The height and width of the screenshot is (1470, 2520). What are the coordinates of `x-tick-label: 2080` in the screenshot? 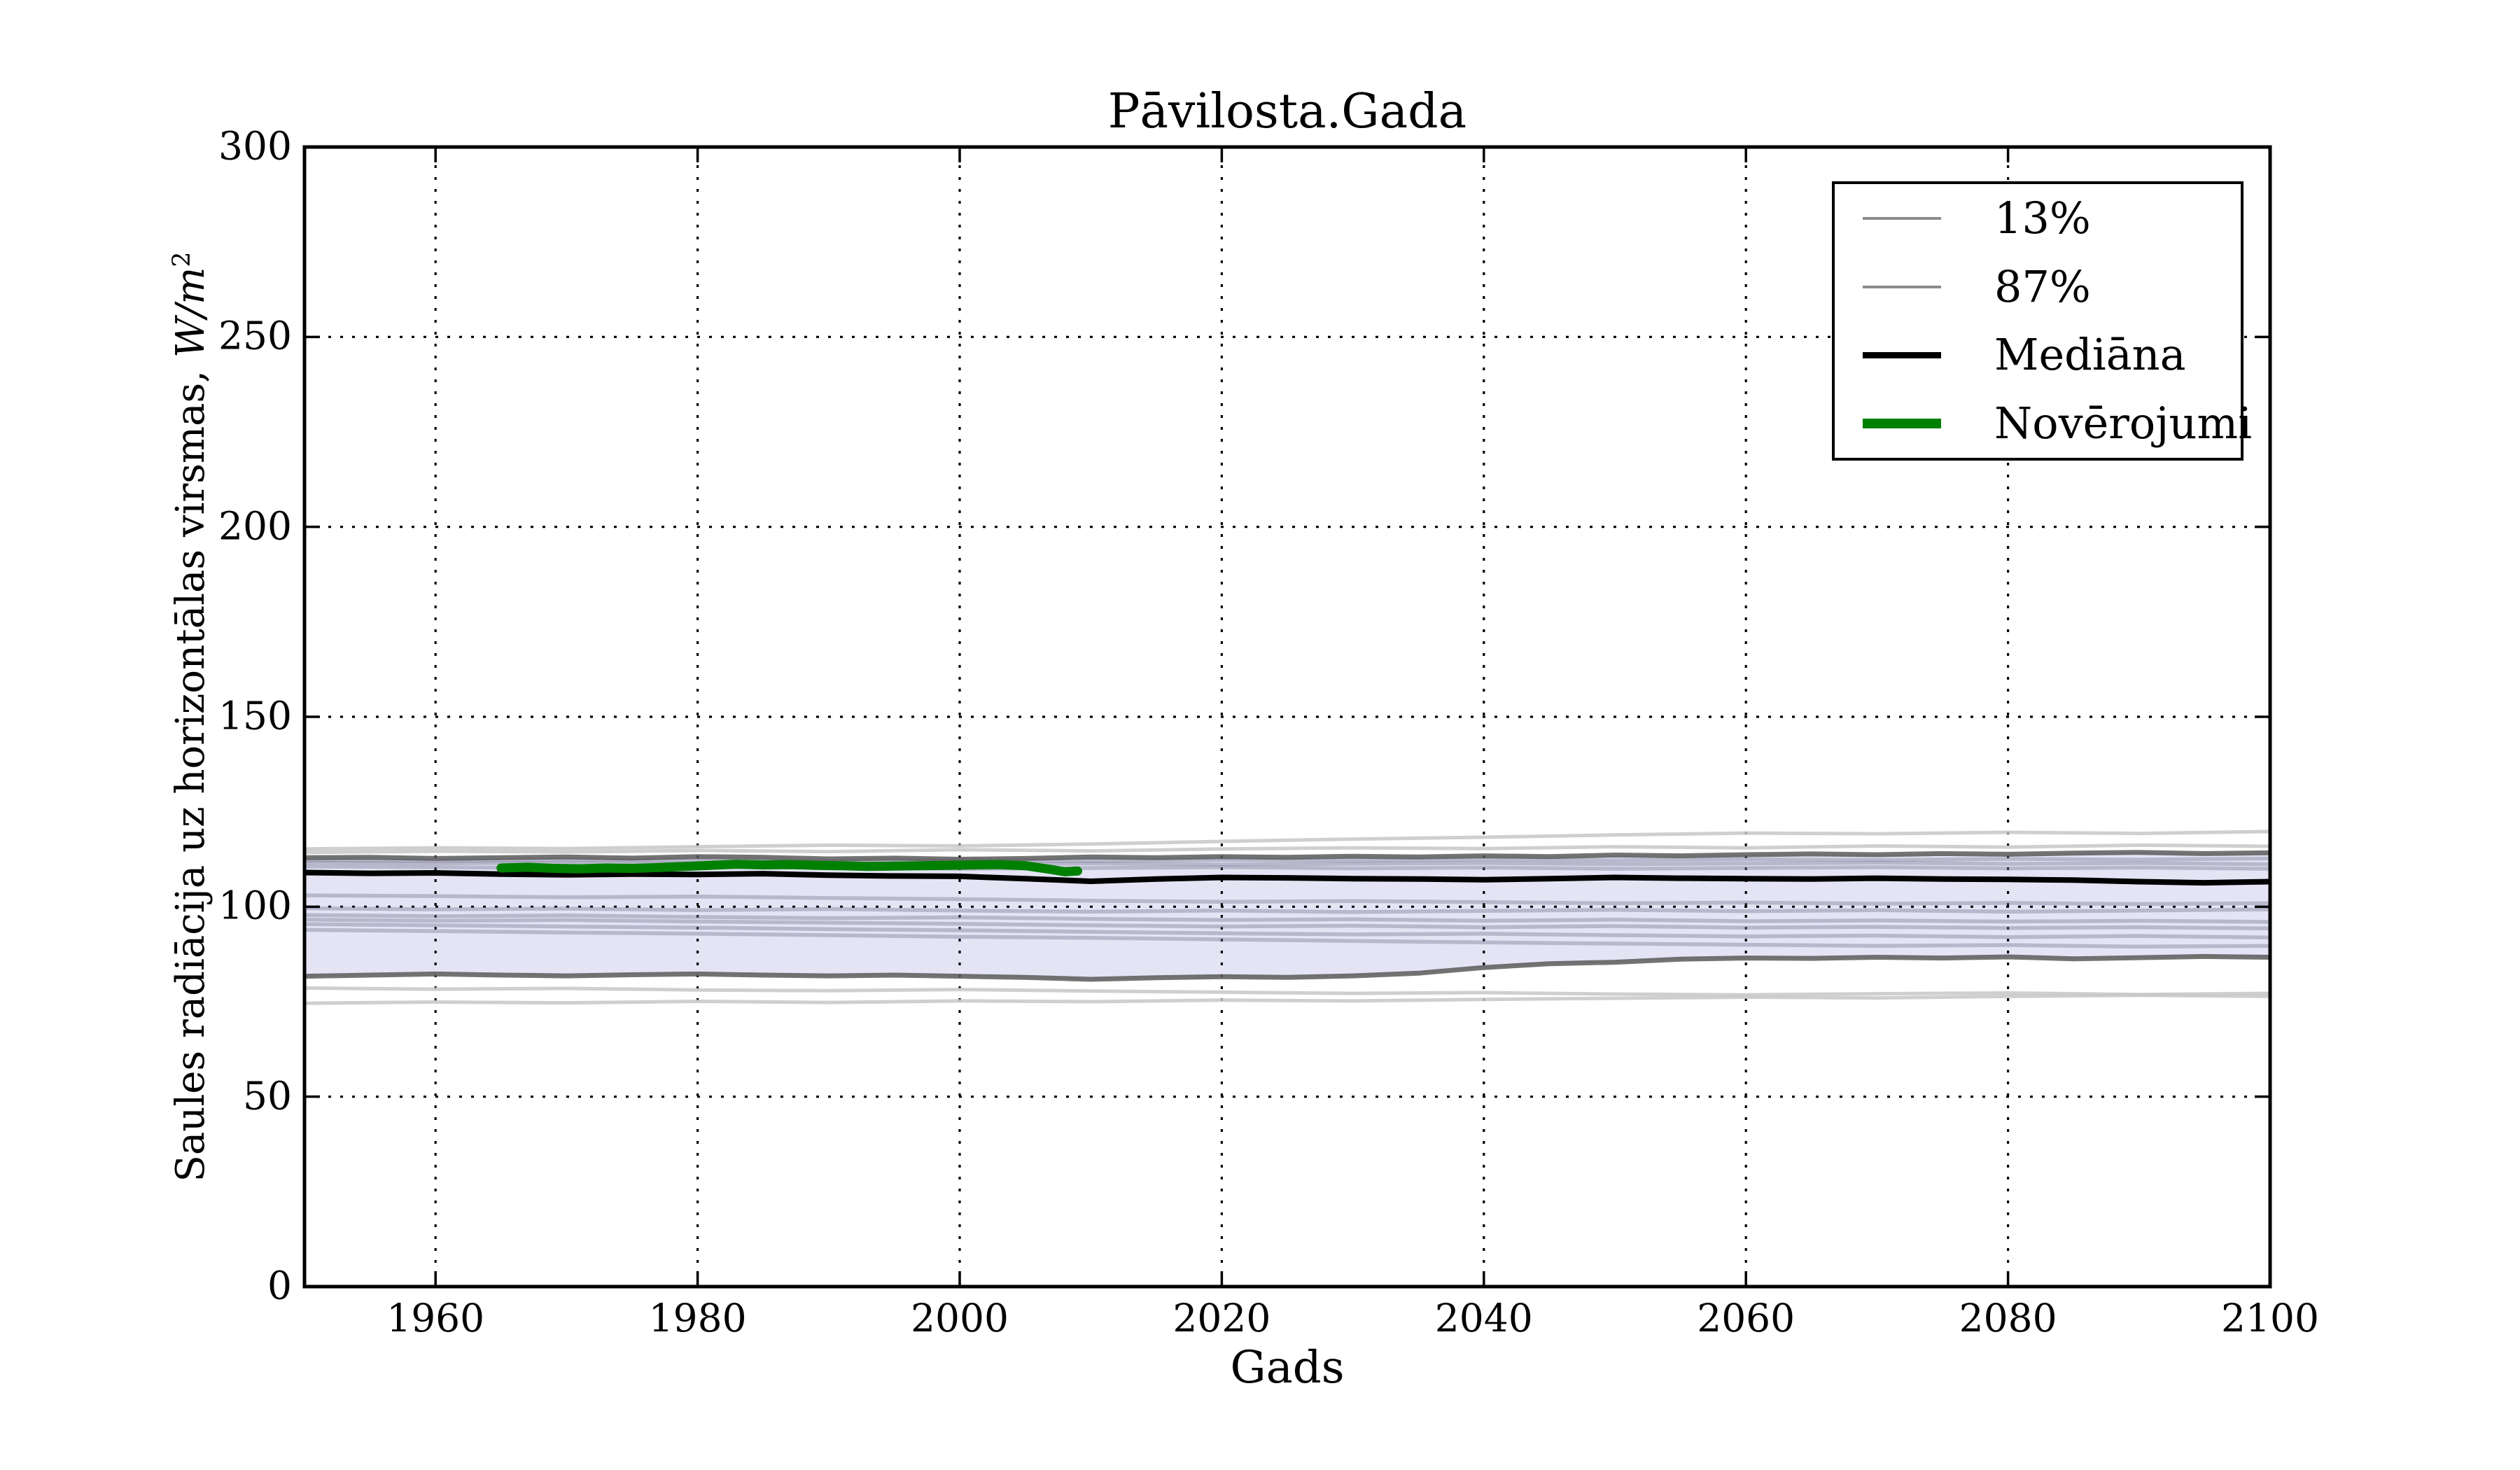 It's located at (2008, 1318).